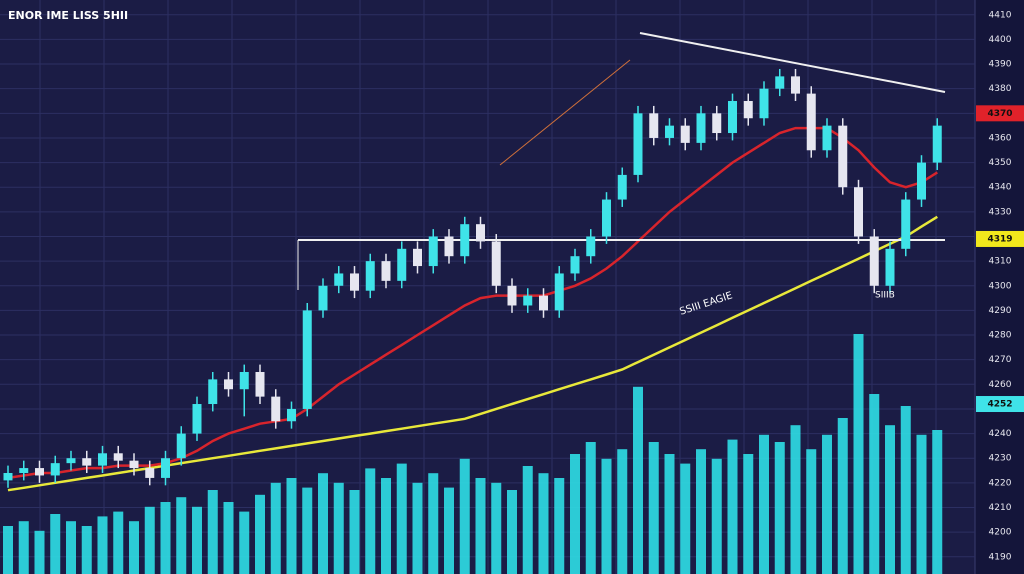 This screenshot has width=1024, height=574. I want to click on y-tick-label: 4290, so click(1000, 311).